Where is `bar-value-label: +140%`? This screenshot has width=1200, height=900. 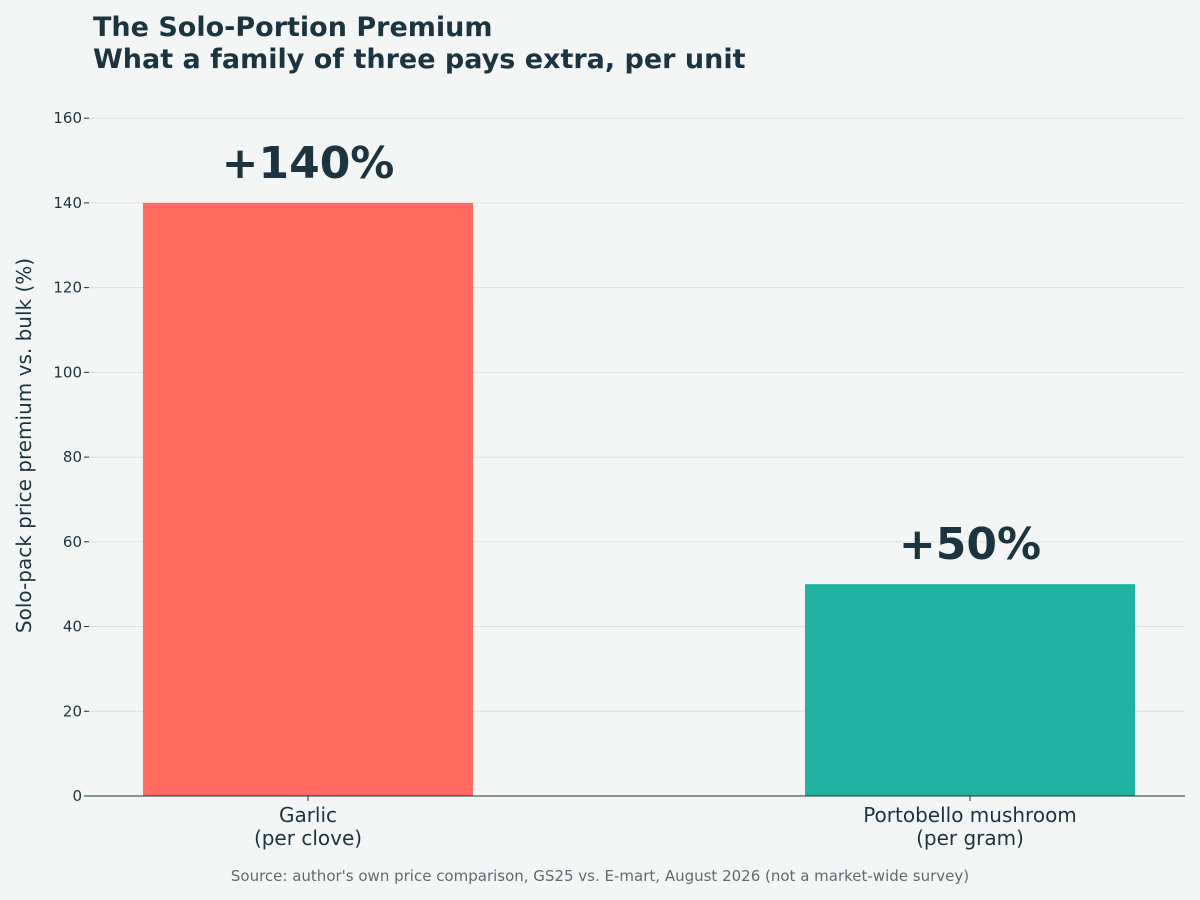 bar-value-label: +140% is located at coordinates (308, 163).